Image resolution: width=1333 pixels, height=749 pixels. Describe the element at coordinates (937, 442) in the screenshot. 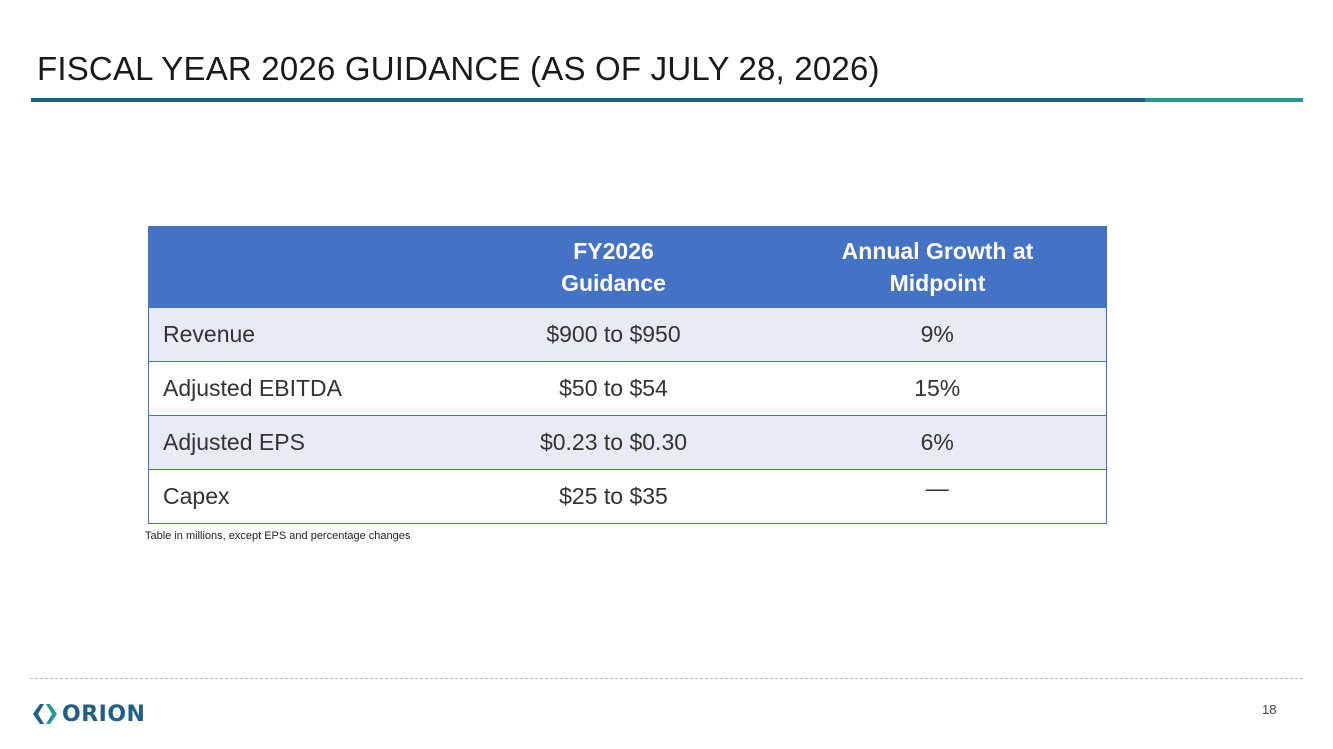

I see `row-growth: 6%` at that location.